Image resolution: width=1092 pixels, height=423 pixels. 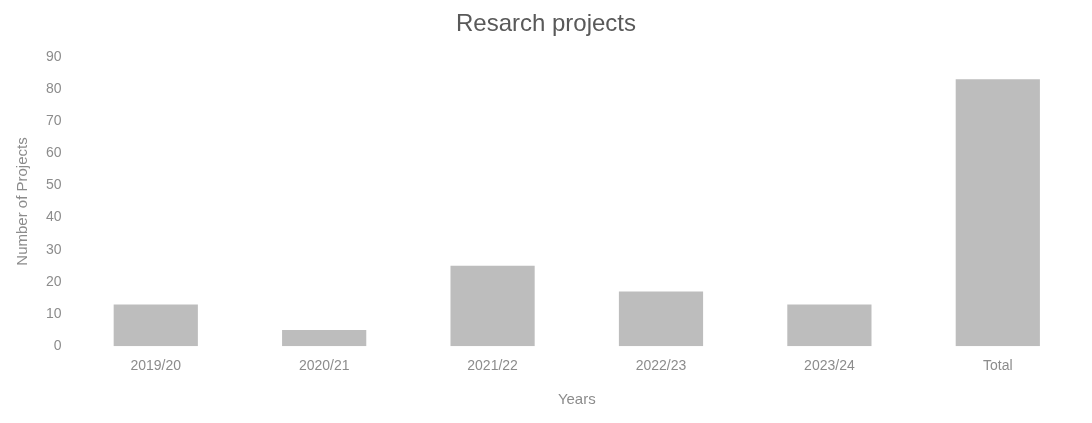 What do you see at coordinates (53, 280) in the screenshot?
I see `y-tick-label: 20` at bounding box center [53, 280].